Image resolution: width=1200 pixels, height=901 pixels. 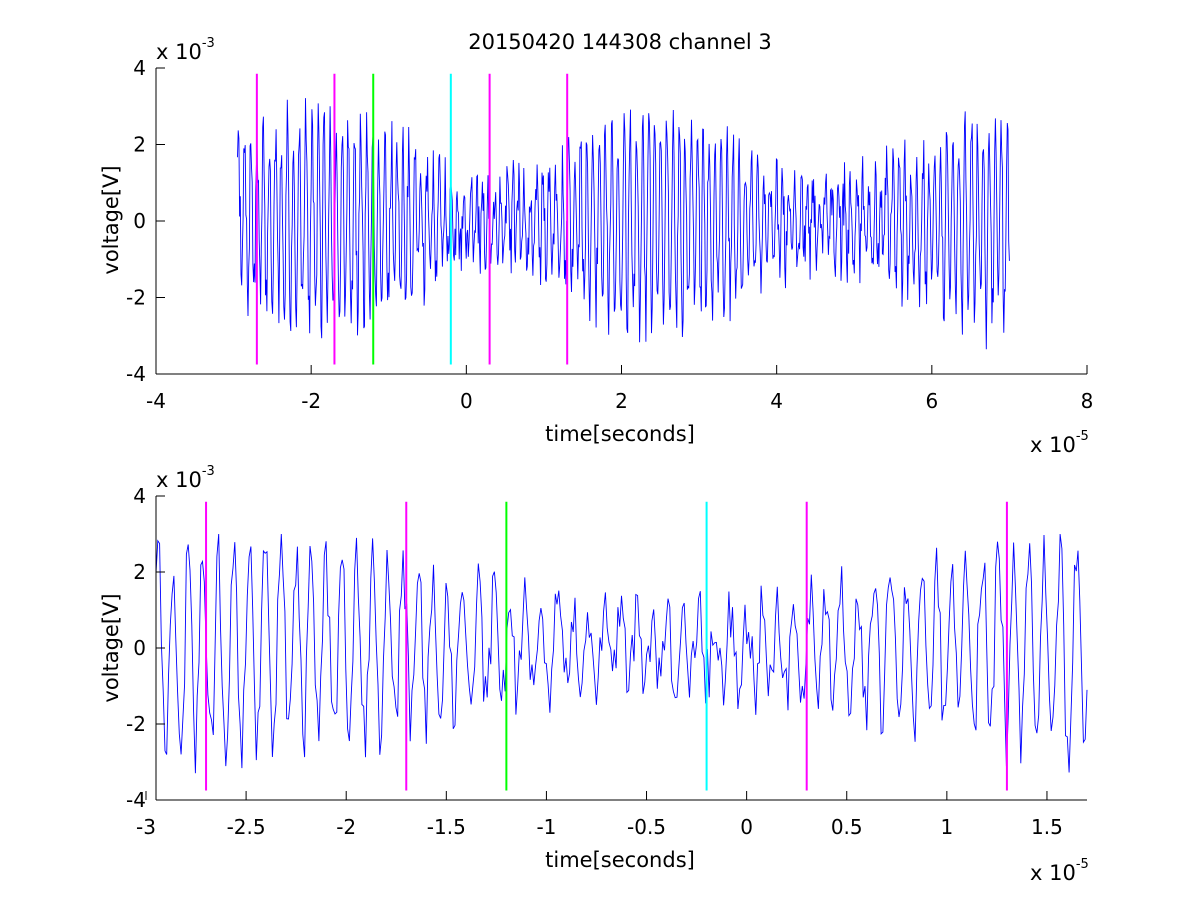 I want to click on x-tick-label: -1.5, so click(x=446, y=827).